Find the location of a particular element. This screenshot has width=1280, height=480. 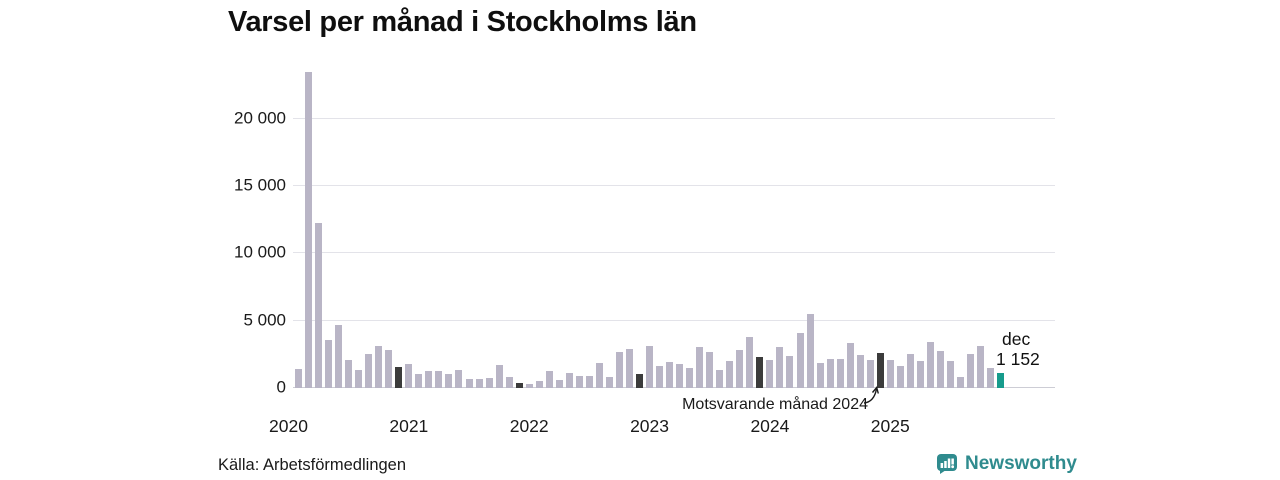

newsworthy-logo-icon is located at coordinates (947, 464).